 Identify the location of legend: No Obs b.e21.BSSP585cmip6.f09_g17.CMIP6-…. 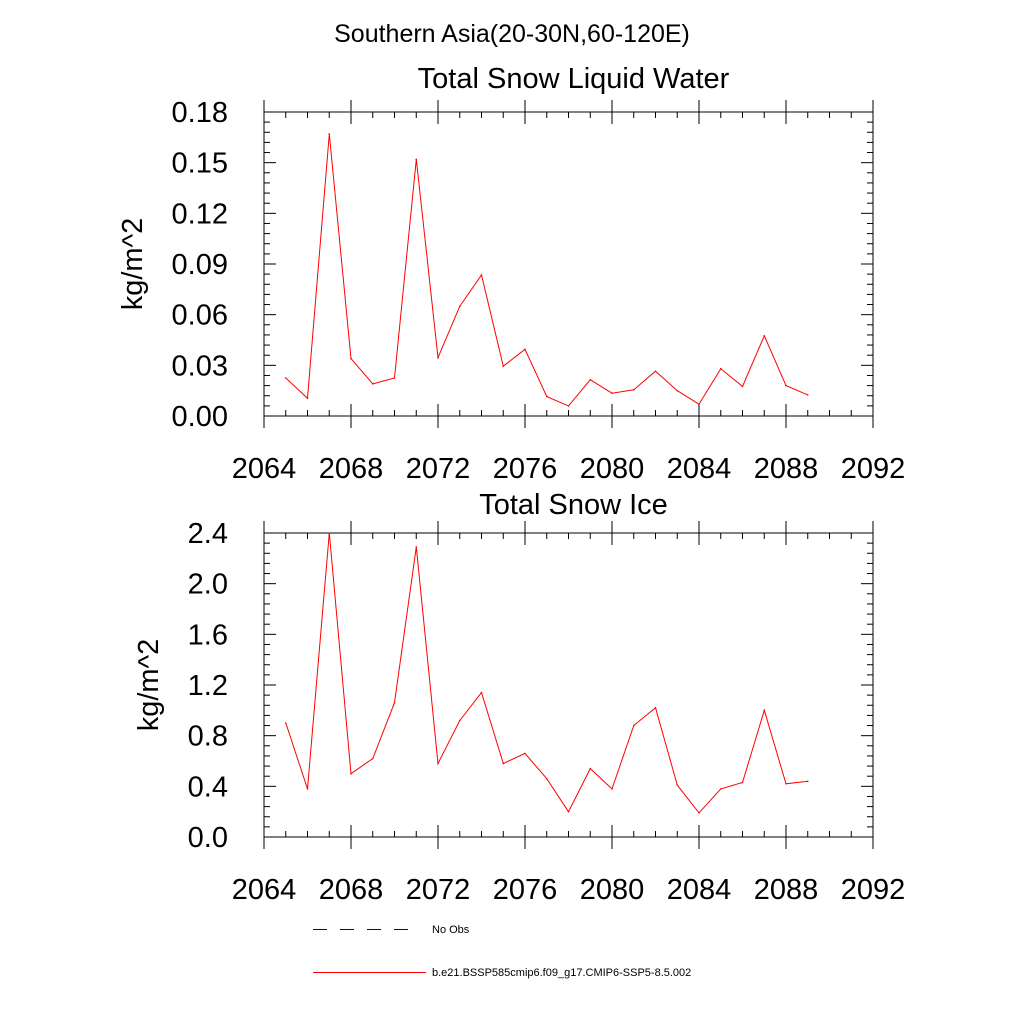
(502, 951).